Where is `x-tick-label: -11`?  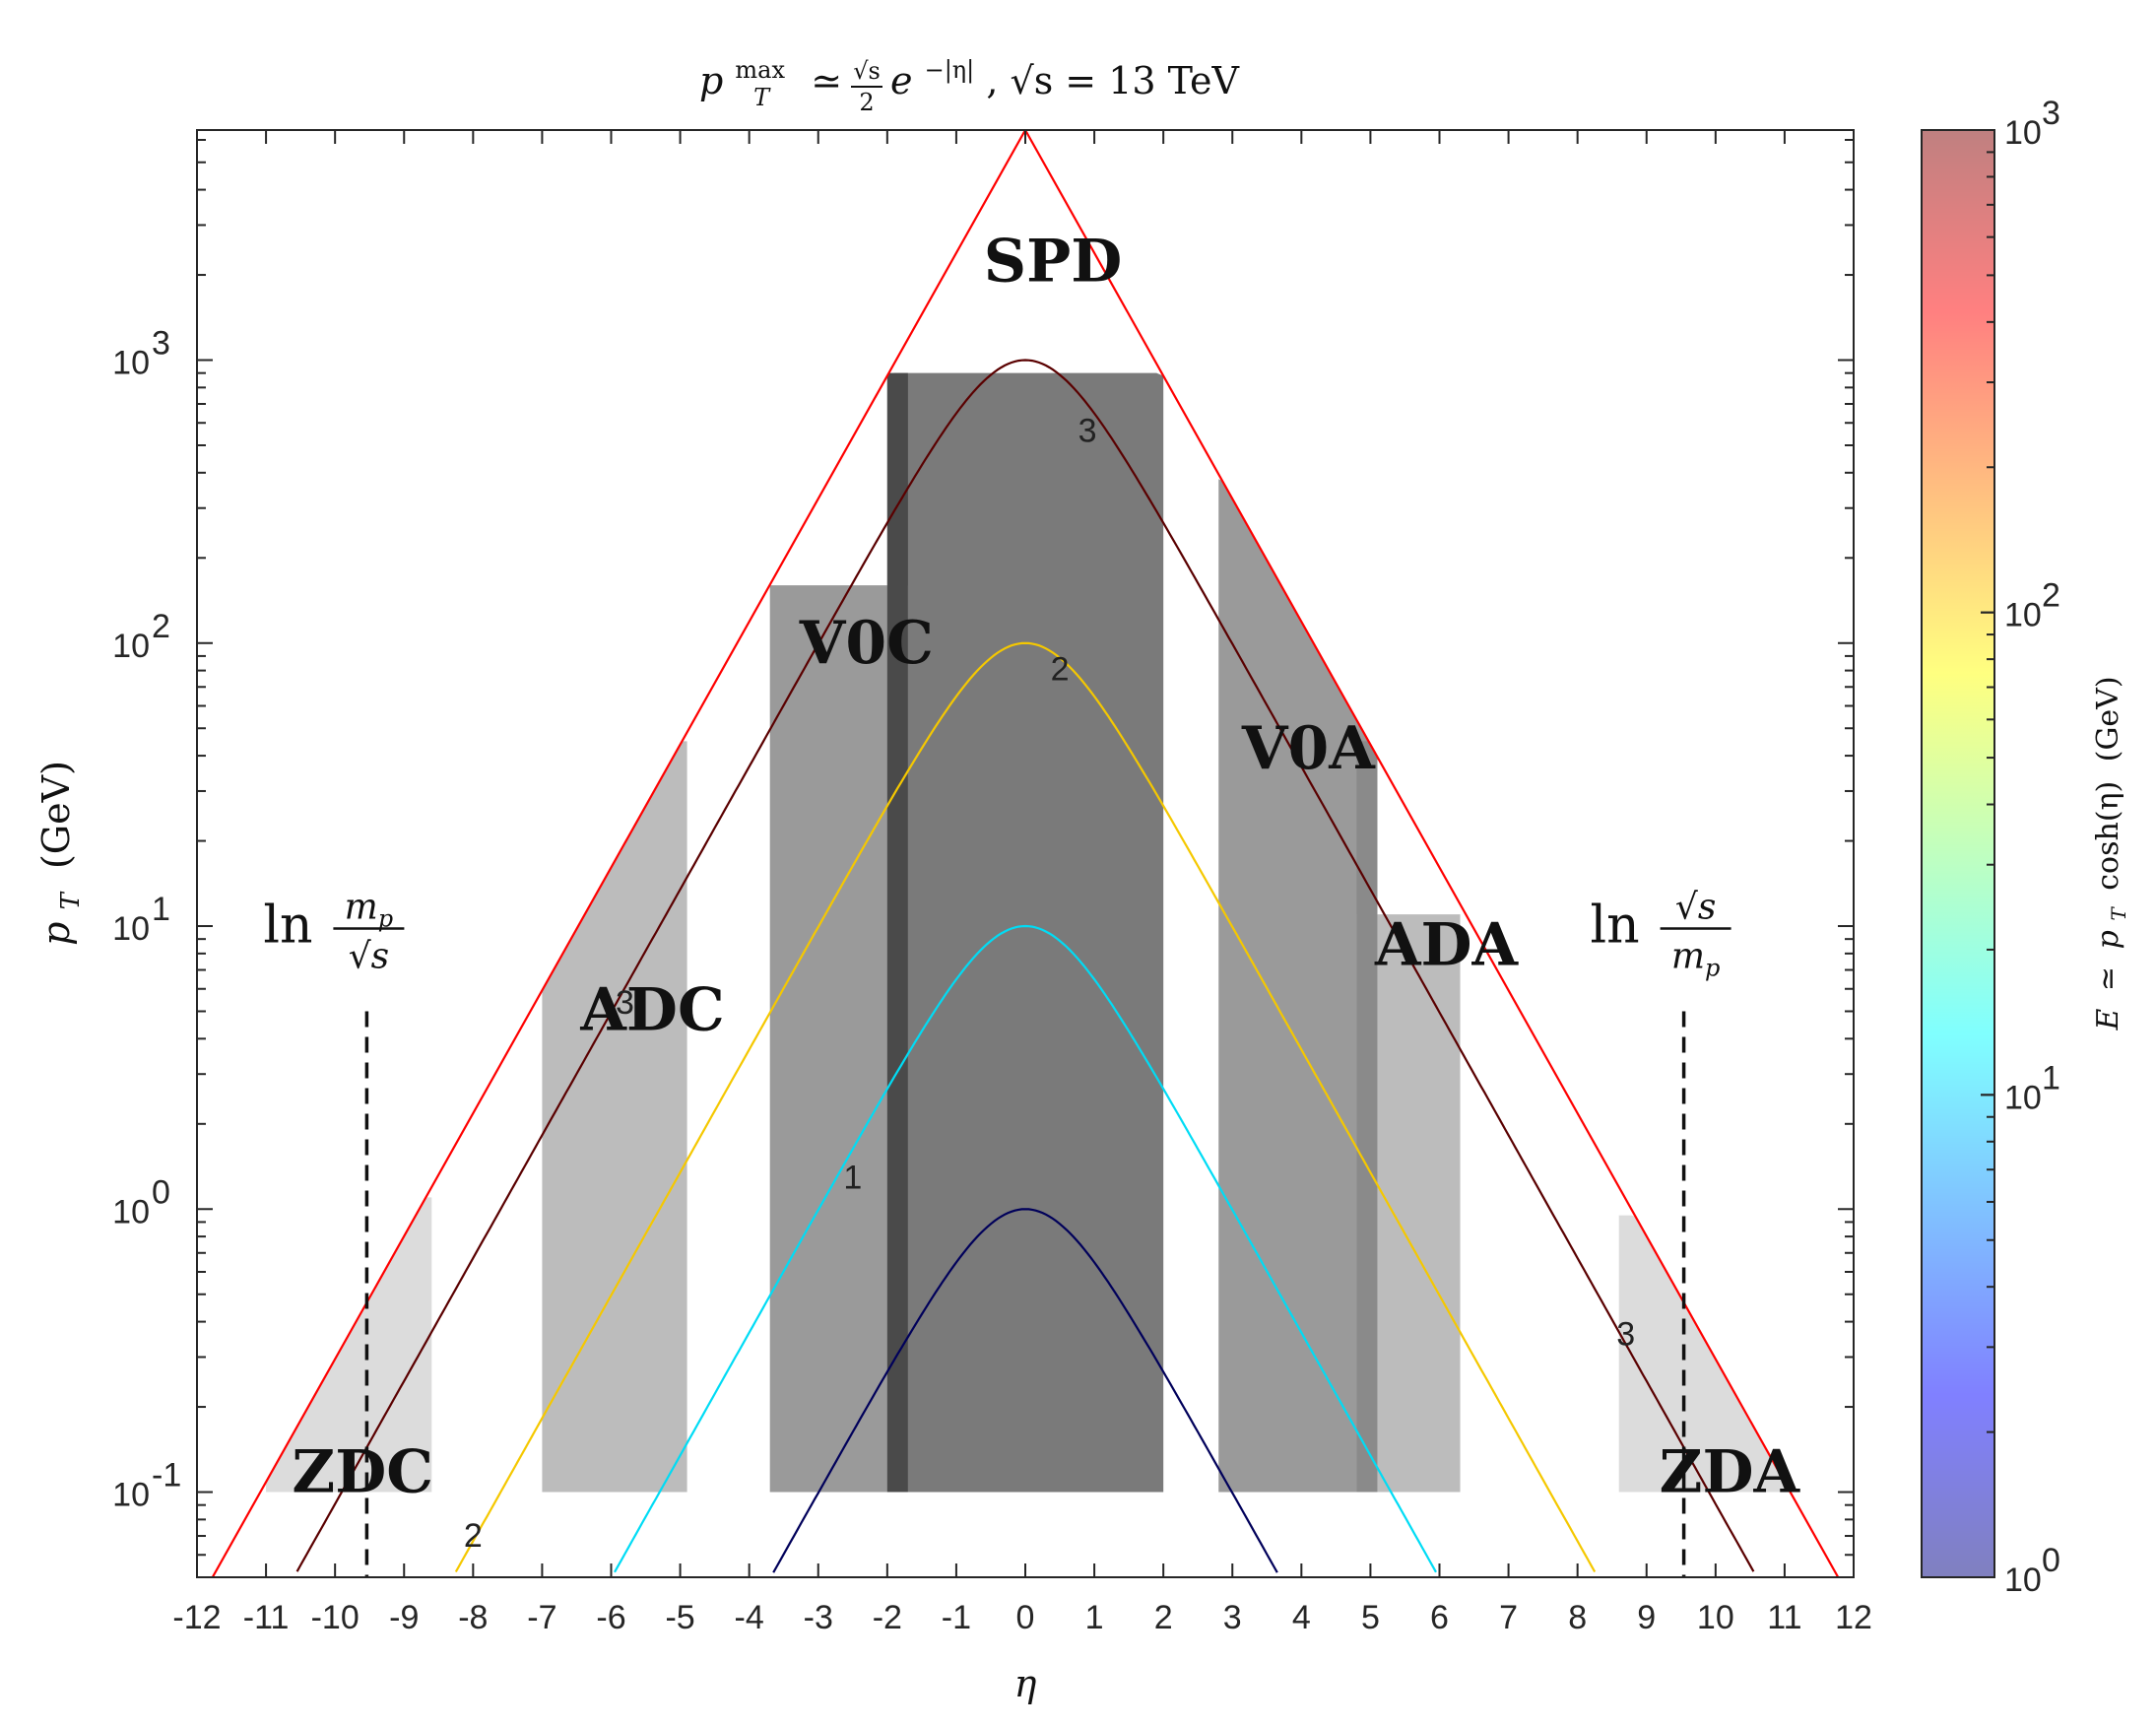 x-tick-label: -11 is located at coordinates (266, 1617).